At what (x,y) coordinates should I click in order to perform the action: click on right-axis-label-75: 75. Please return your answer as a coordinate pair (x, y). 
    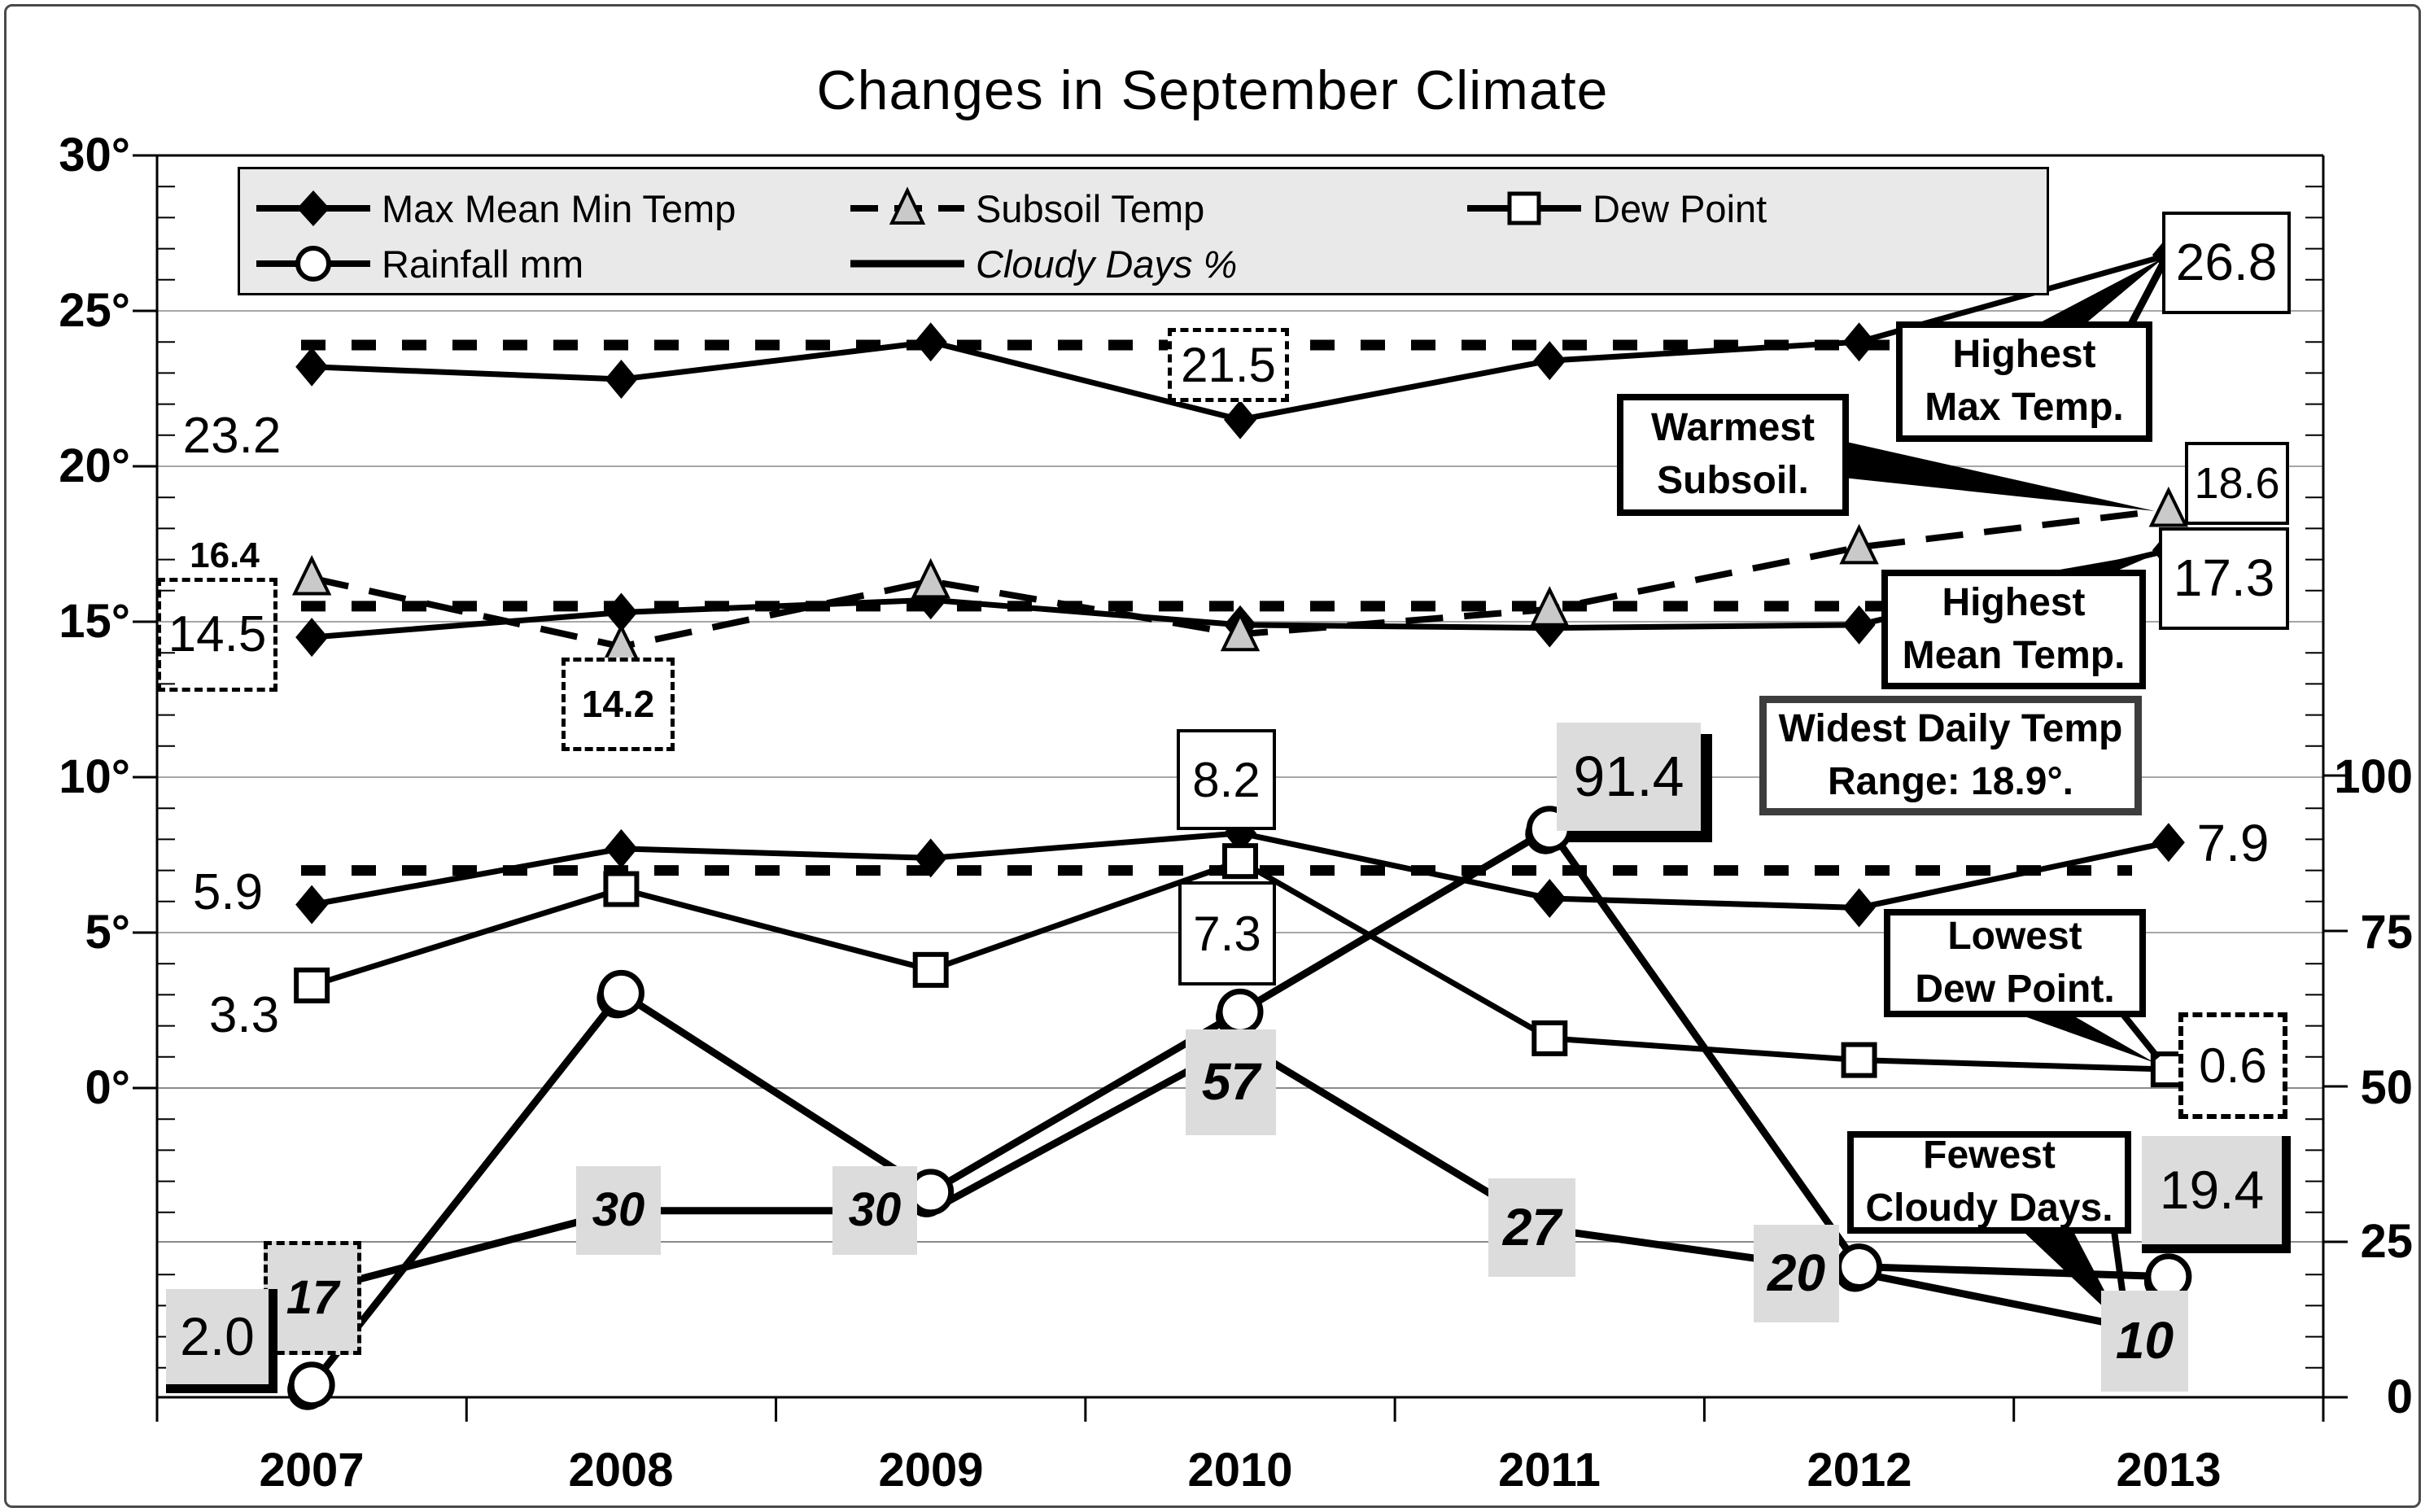
    Looking at the image, I should click on (2386, 932).